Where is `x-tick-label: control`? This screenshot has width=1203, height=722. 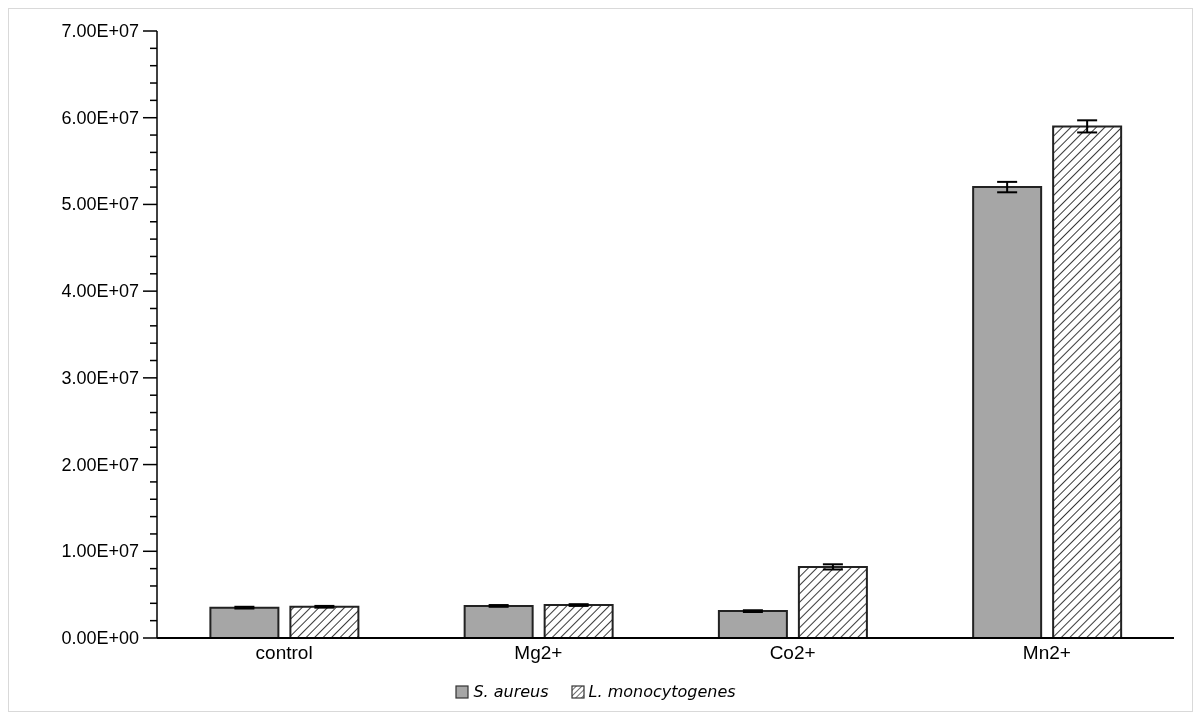 x-tick-label: control is located at coordinates (284, 653).